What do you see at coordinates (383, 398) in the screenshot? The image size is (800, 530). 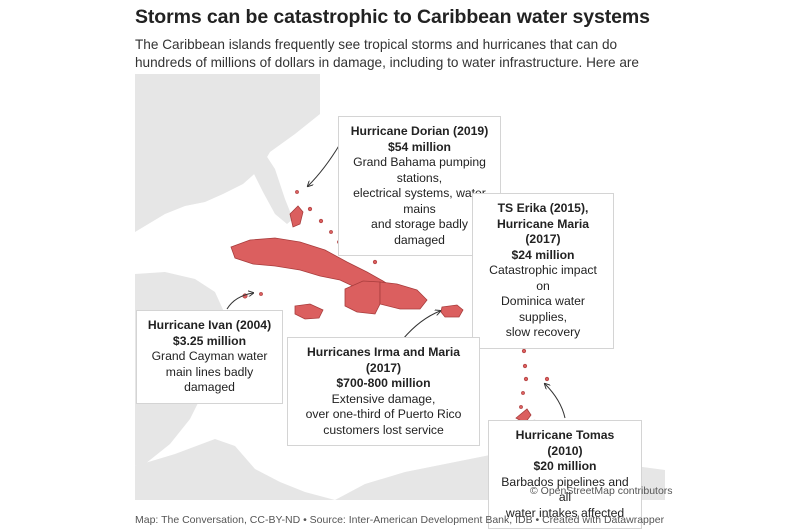 I see `callout-irma-desc-1: Extensive damage,` at bounding box center [383, 398].